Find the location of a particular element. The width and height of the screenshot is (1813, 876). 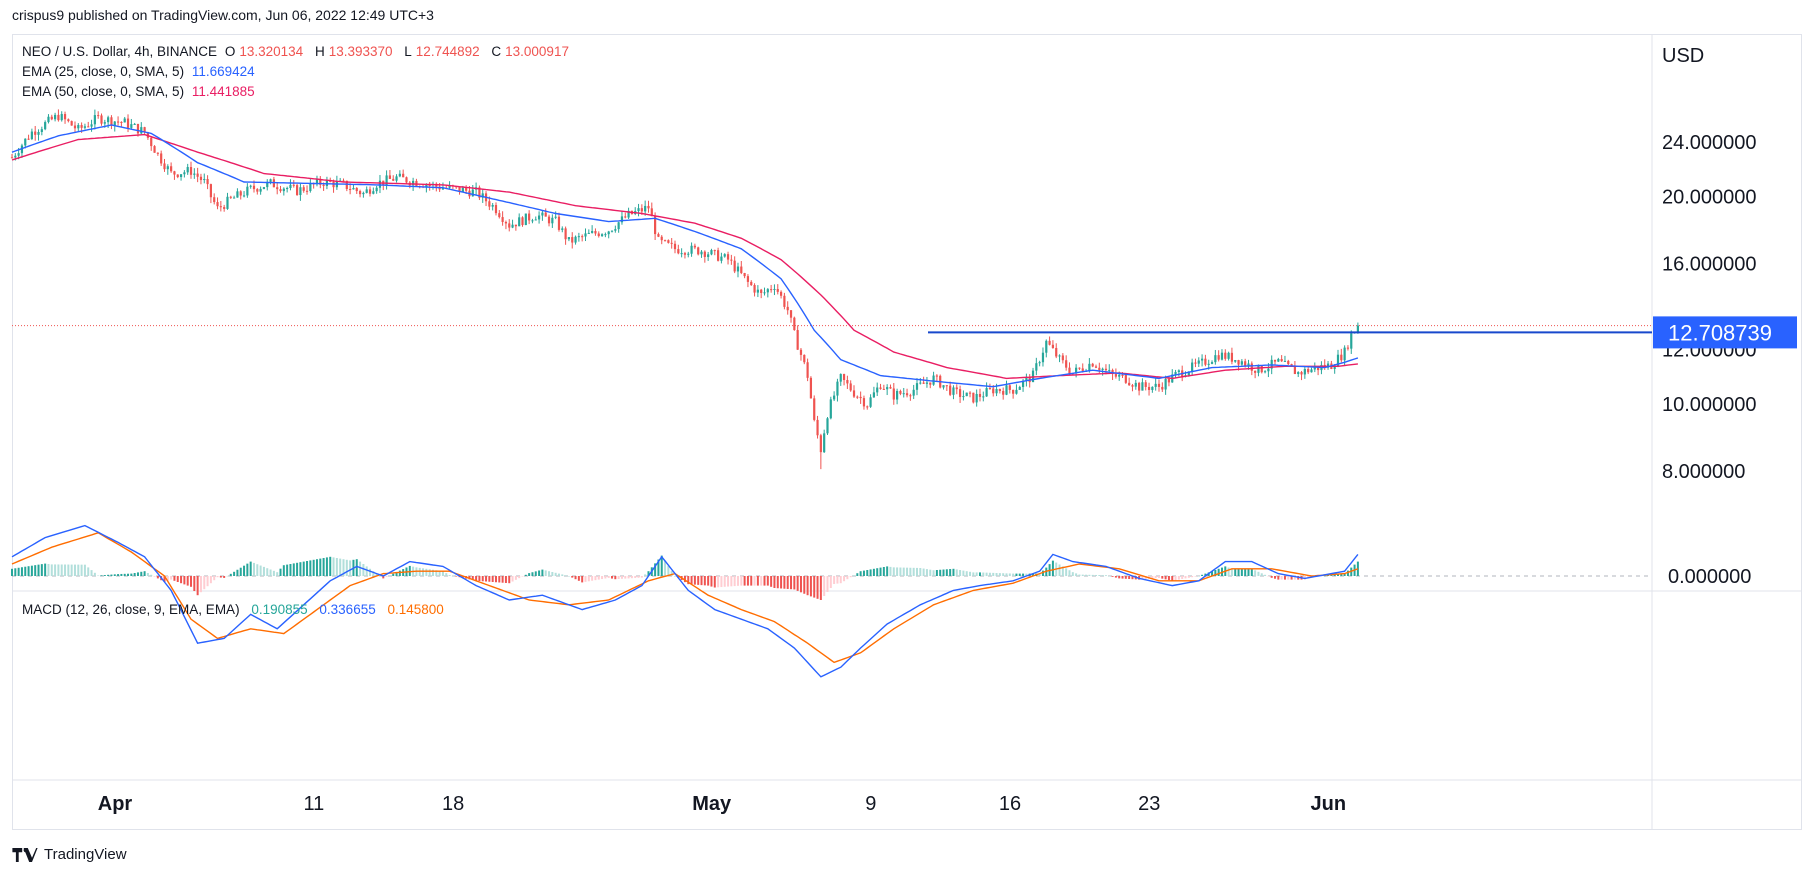

ema25-legend: EMA (25, close, 0, SMA, 5) 11.669424 is located at coordinates (140, 71).